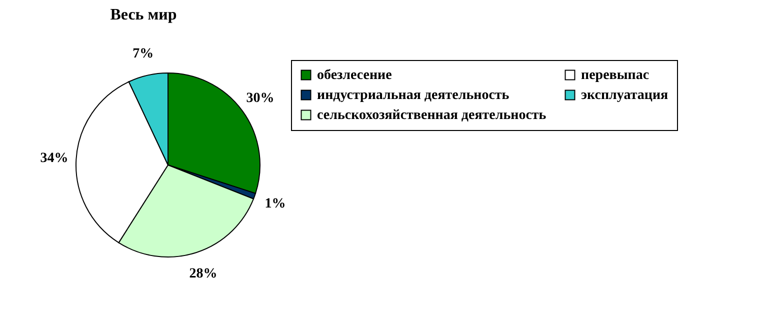 This screenshot has height=320, width=764. Describe the element at coordinates (354, 75) in the screenshot. I see `legend-label: обезлесение` at that location.